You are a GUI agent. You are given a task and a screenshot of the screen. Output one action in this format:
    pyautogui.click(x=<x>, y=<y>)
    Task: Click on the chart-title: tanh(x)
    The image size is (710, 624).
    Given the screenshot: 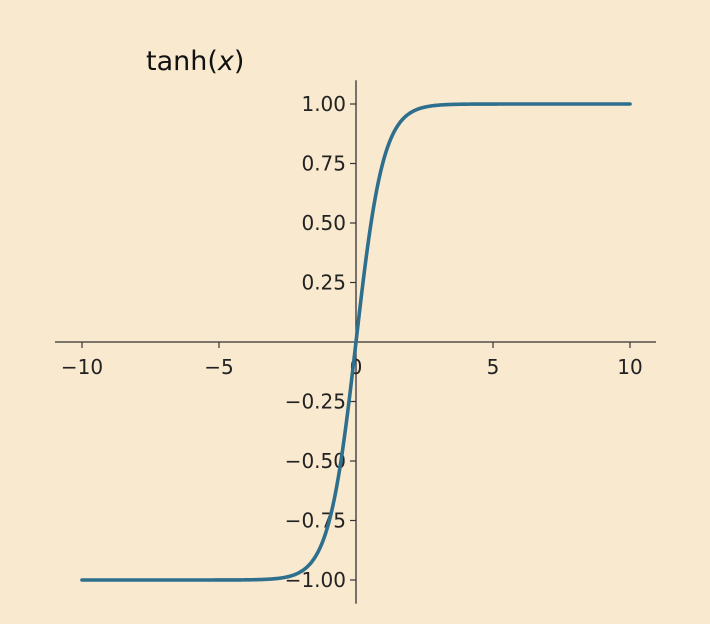 What is the action you would take?
    pyautogui.click(x=195, y=61)
    